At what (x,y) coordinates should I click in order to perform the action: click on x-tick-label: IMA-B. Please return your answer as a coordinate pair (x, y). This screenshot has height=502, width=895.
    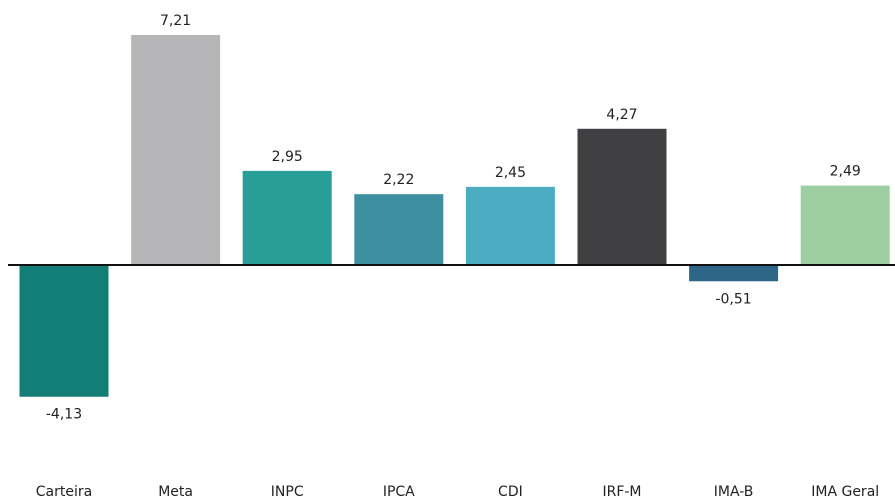
    Looking at the image, I should click on (734, 492).